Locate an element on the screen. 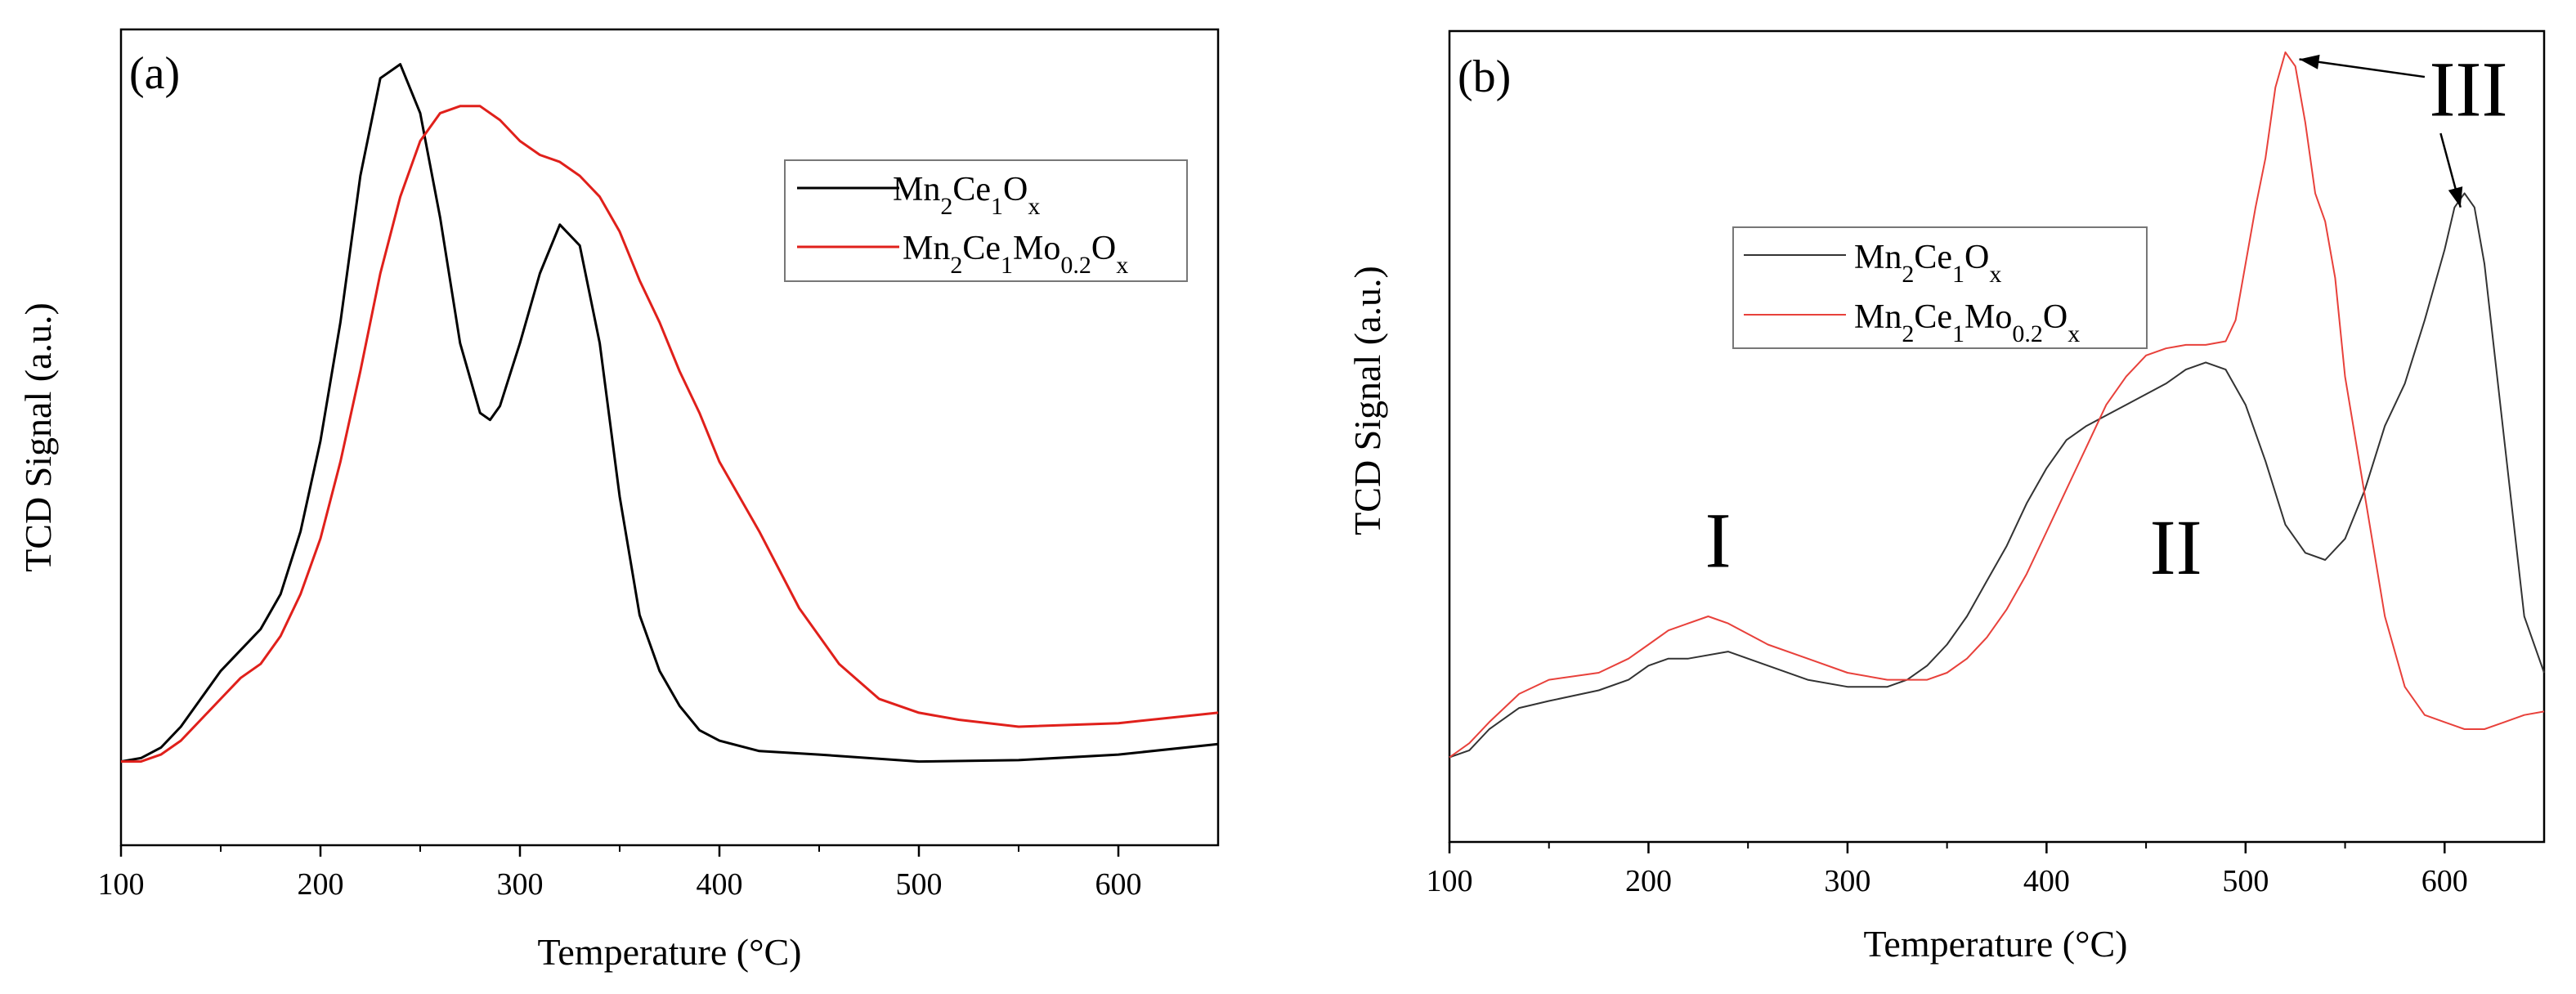 This screenshot has height=994, width=2576. panel-label-b: (b) is located at coordinates (1485, 76).